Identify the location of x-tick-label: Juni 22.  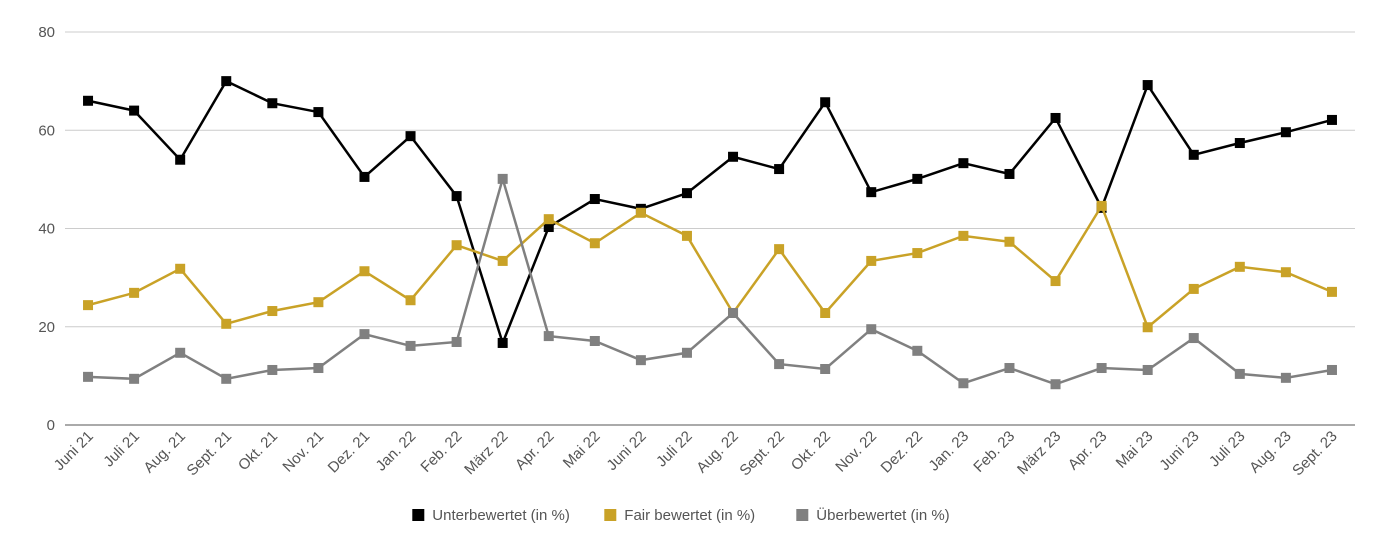
(626, 451).